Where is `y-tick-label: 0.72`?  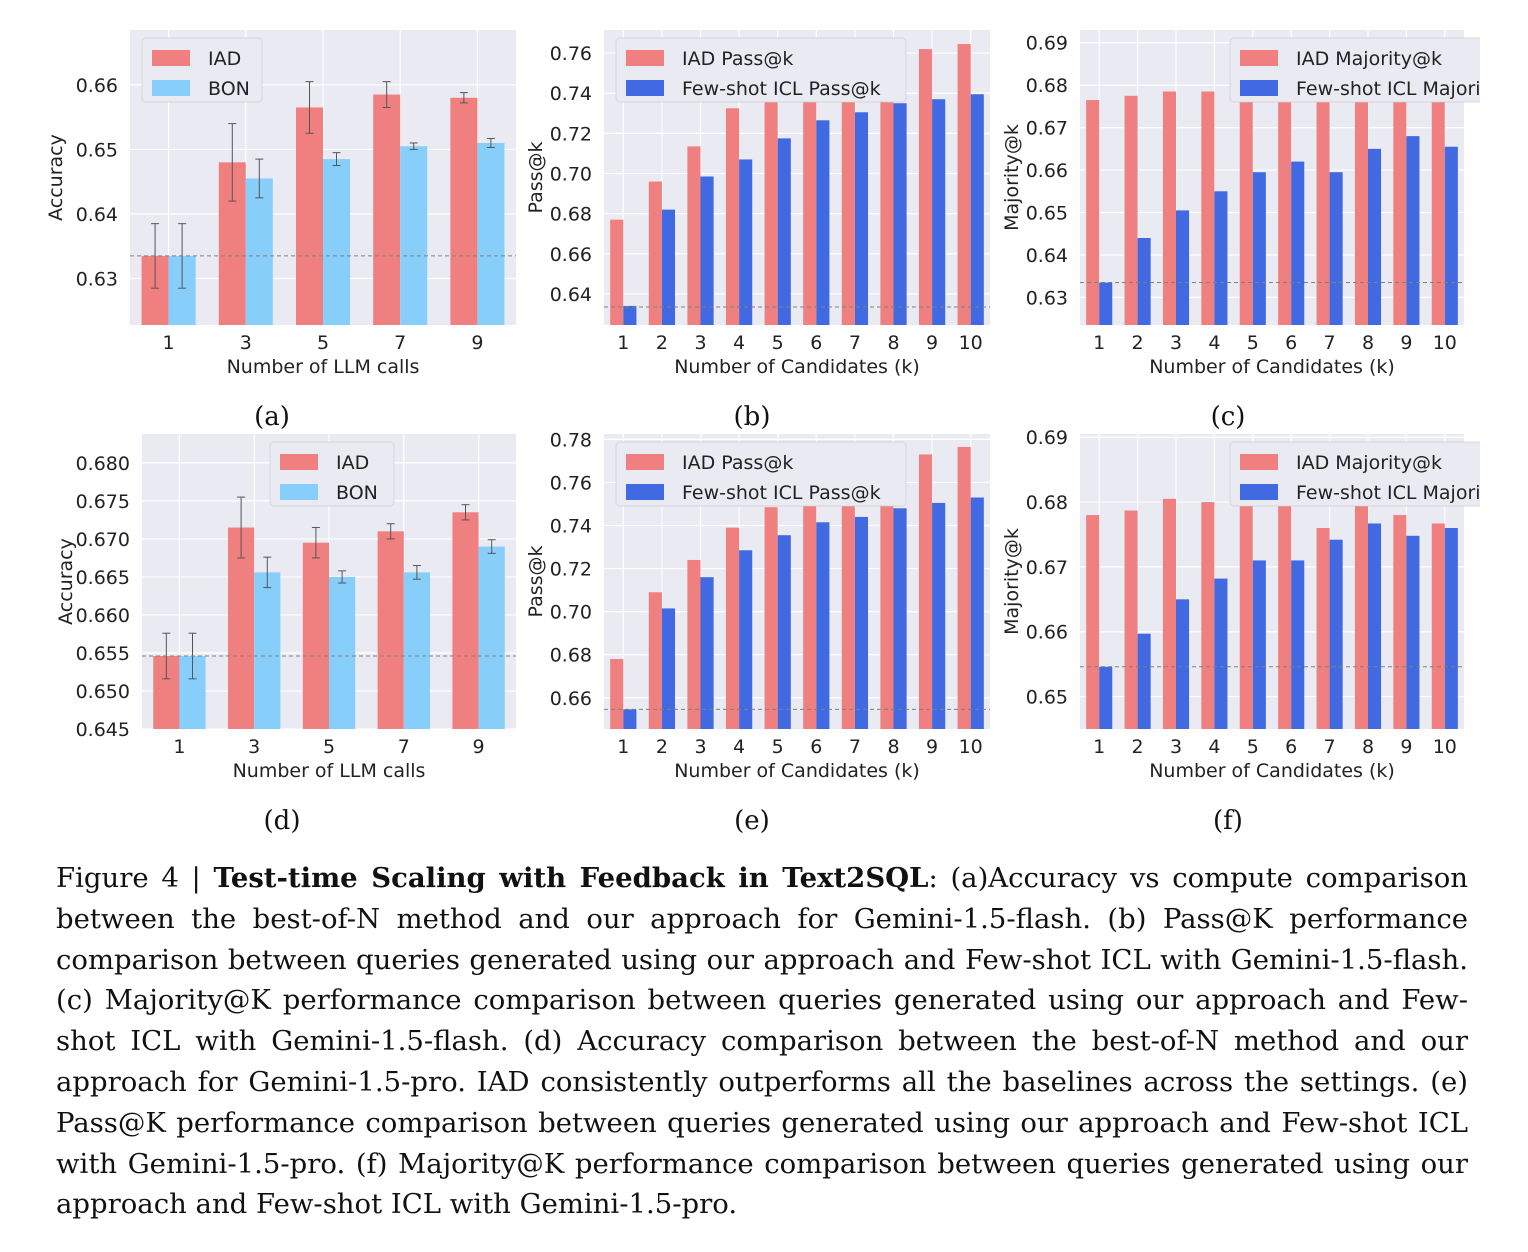
y-tick-label: 0.72 is located at coordinates (571, 134).